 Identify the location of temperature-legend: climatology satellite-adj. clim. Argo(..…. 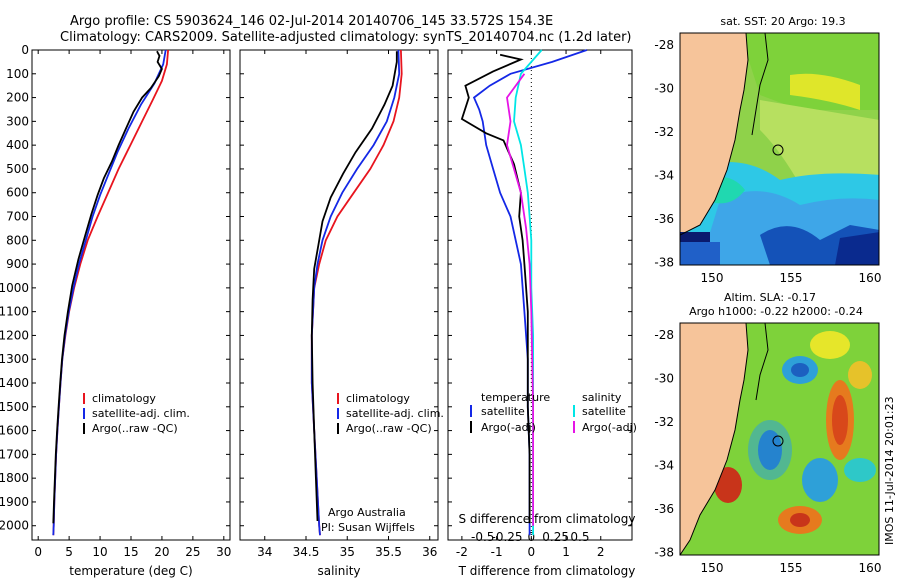
(136, 413).